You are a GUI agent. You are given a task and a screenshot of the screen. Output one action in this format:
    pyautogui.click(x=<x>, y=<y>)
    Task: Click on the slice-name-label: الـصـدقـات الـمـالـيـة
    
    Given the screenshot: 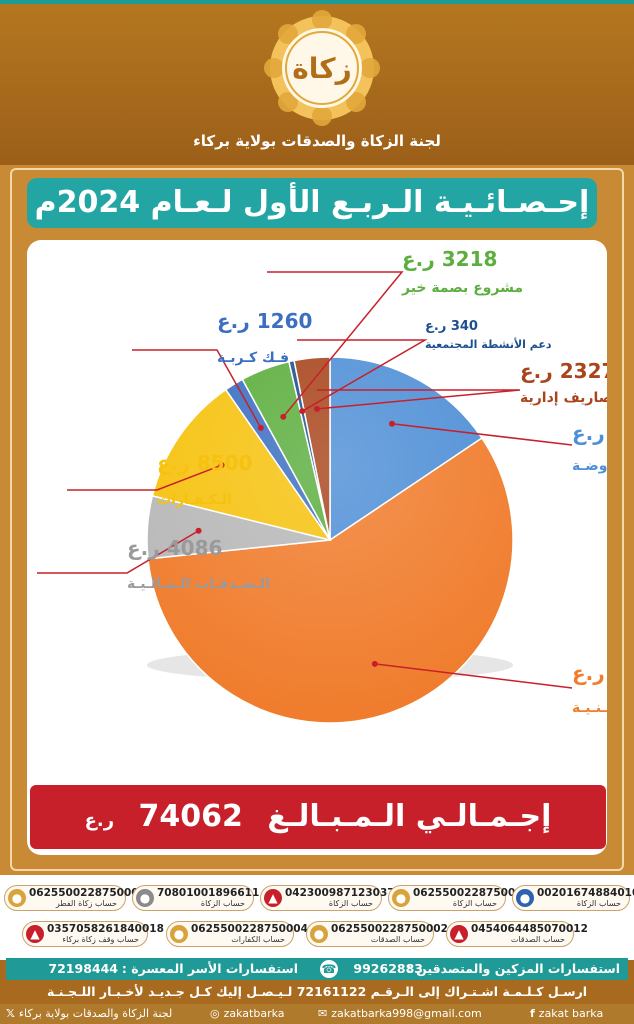 What is the action you would take?
    pyautogui.click(x=198, y=584)
    